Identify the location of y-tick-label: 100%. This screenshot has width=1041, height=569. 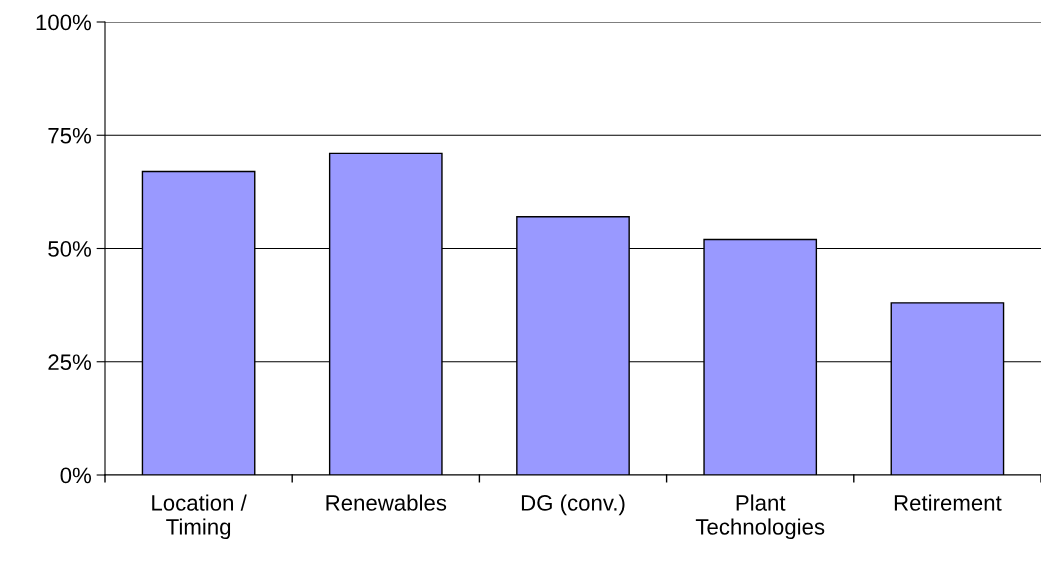
(64, 22).